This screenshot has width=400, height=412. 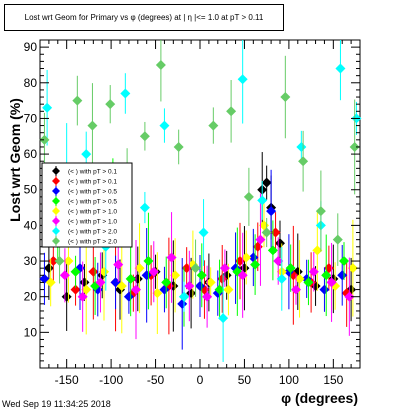 I want to click on y-axis-label: Lost wrt Geom (%), so click(x=15, y=160).